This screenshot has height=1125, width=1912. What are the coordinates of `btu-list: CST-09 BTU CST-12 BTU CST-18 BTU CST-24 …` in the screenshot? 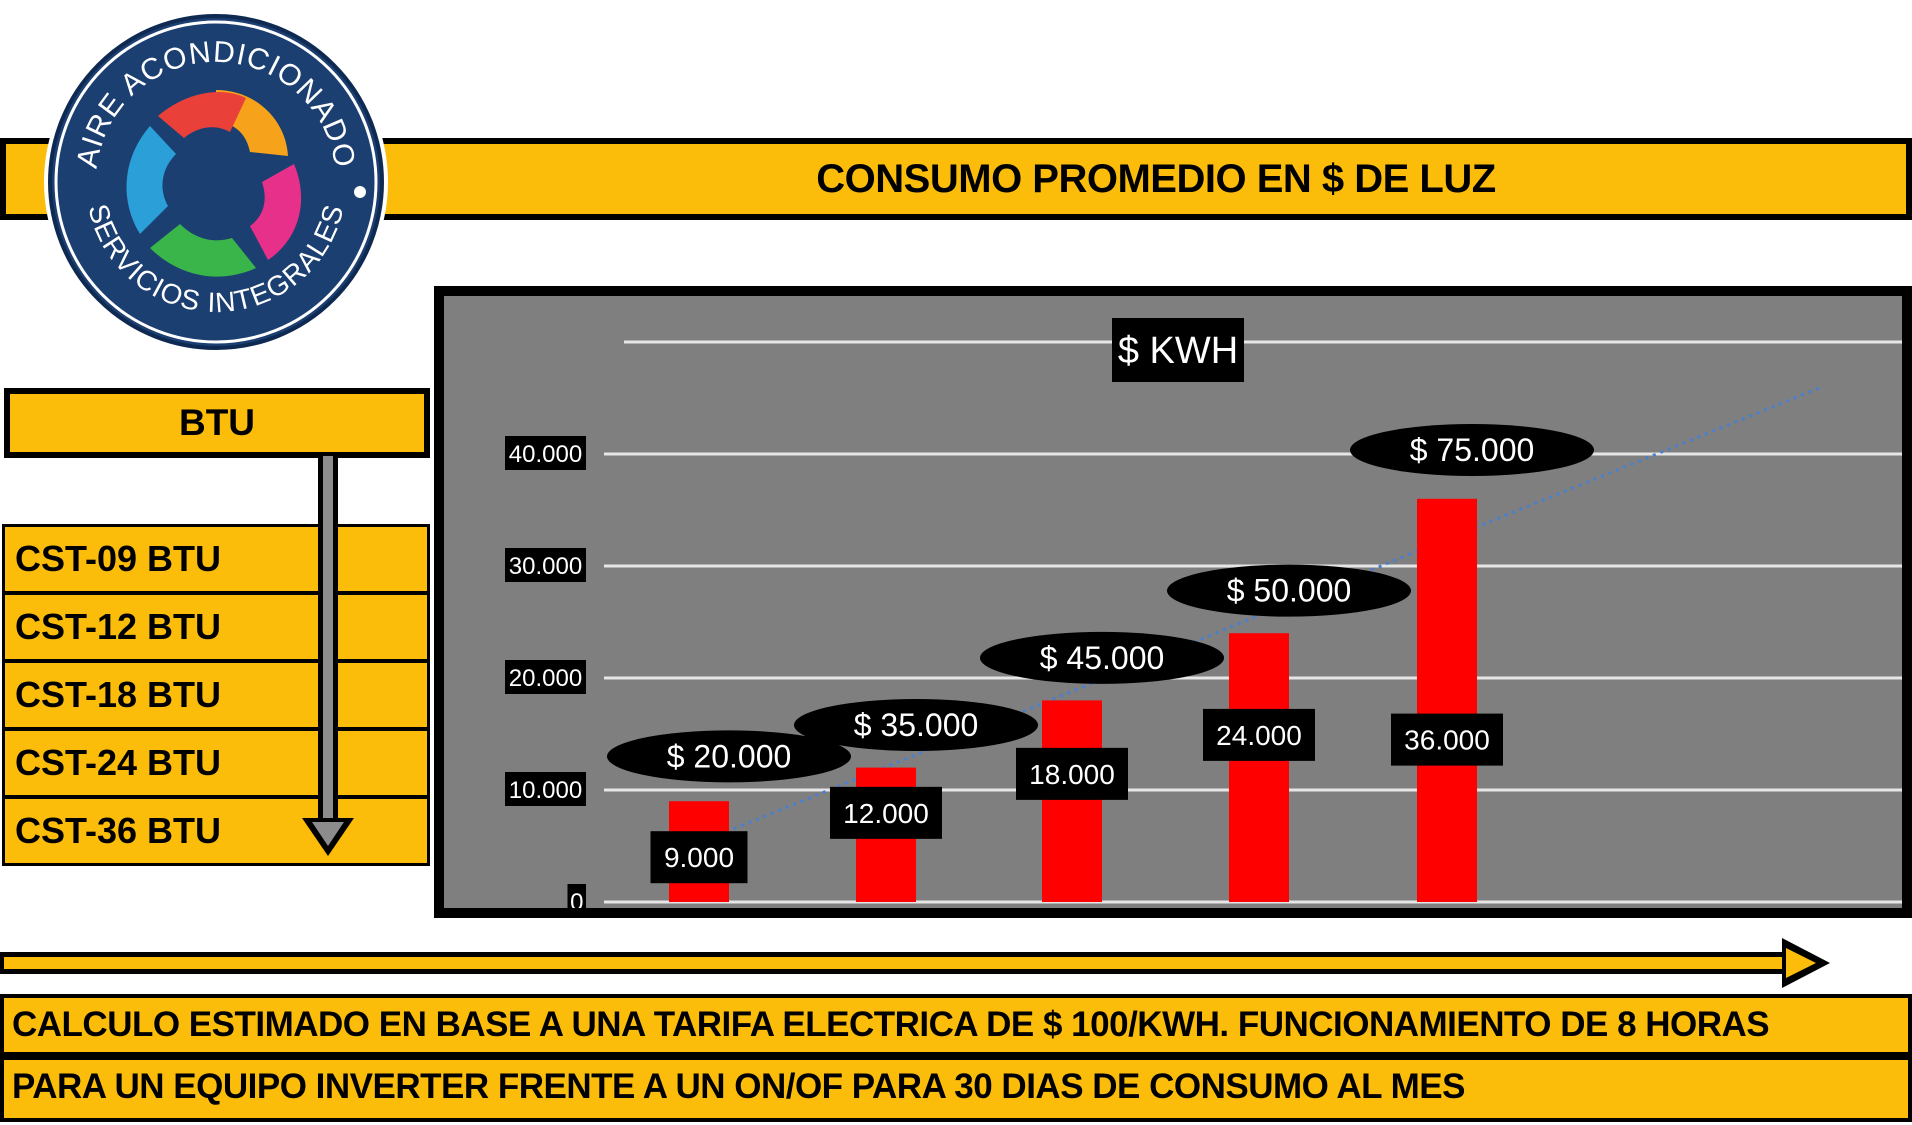 It's located at (216, 695).